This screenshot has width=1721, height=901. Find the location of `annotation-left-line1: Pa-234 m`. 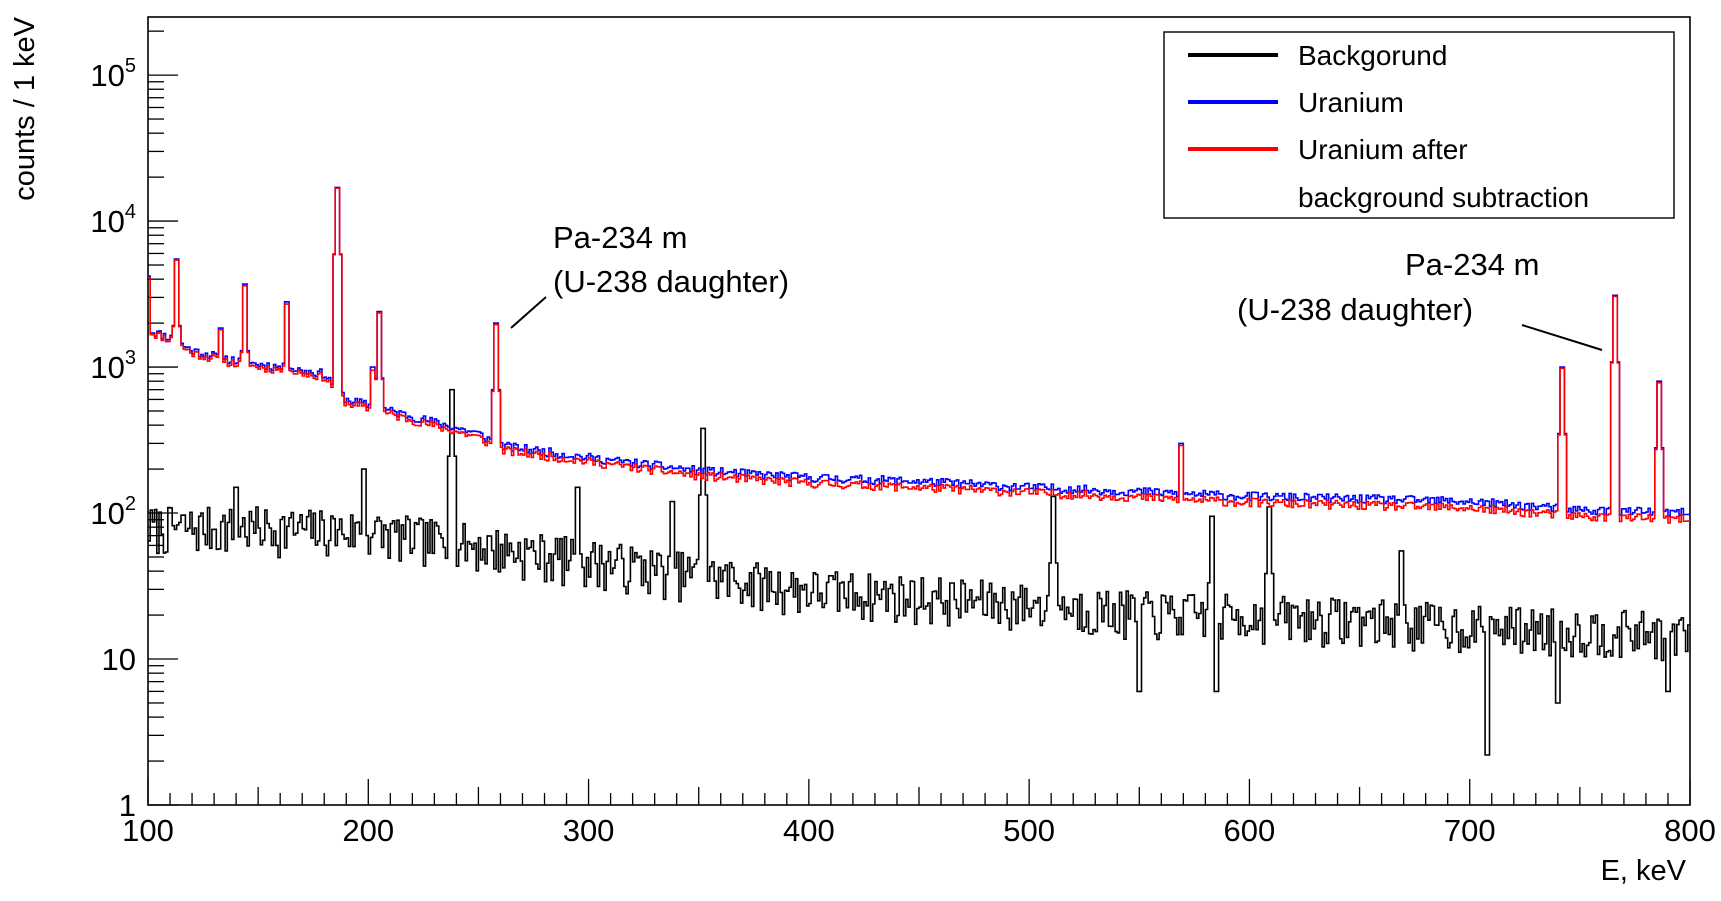

annotation-left-line1: Pa-234 m is located at coordinates (620, 237).